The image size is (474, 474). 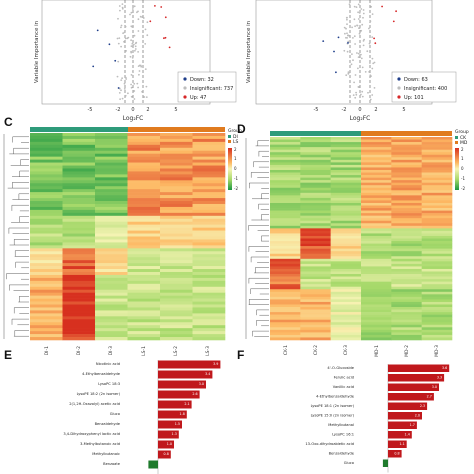 What do you see at coordinates (111, 350) in the screenshot?
I see `panel-c-column-label: DI-3` at bounding box center [111, 350].